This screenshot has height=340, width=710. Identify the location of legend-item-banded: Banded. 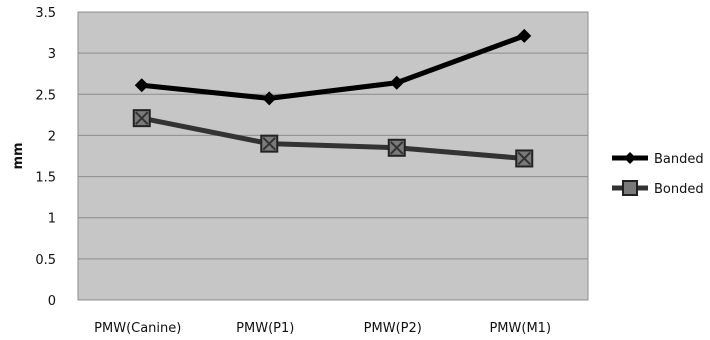
(658, 159).